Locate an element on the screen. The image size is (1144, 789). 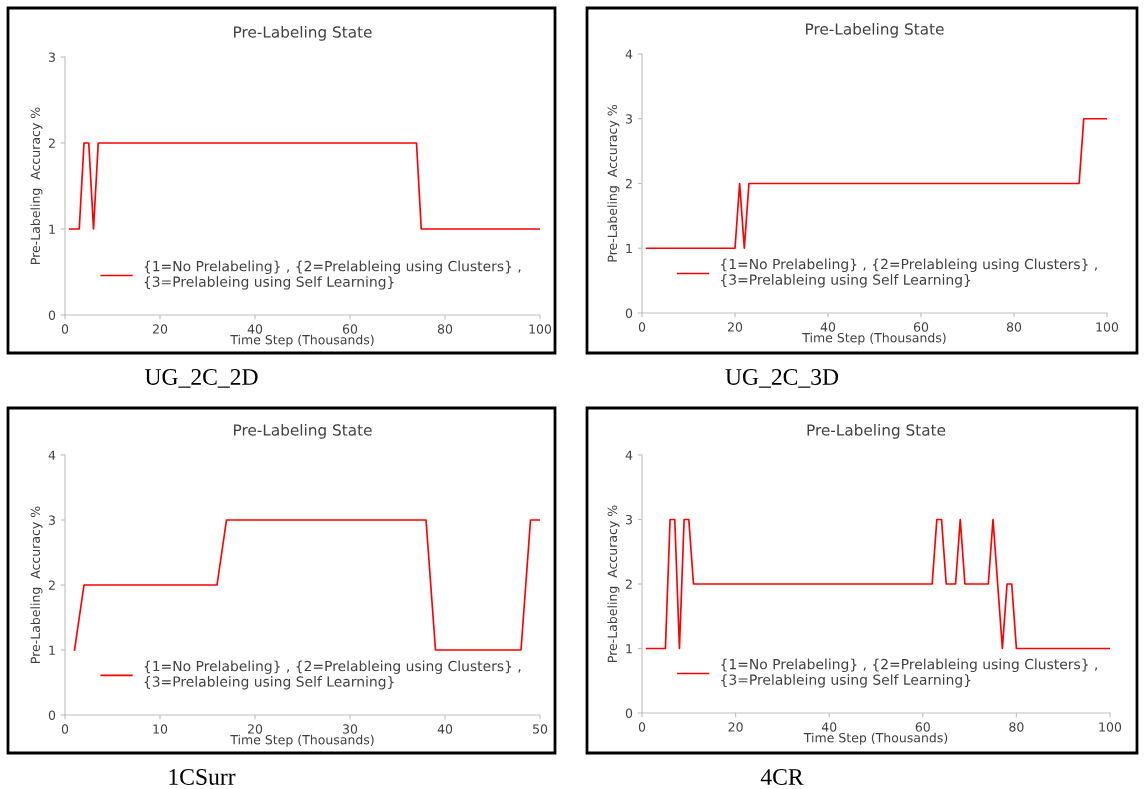
text: 4CR is located at coordinates (782, 777).